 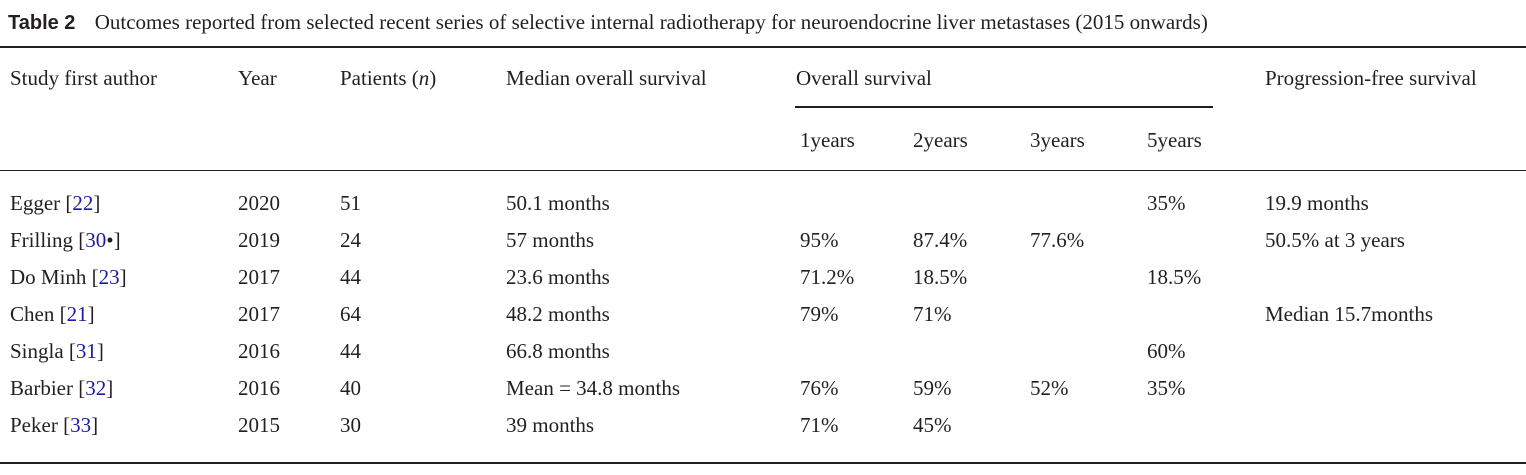 I want to click on subheader-cell: 1years, so click(x=827, y=140).